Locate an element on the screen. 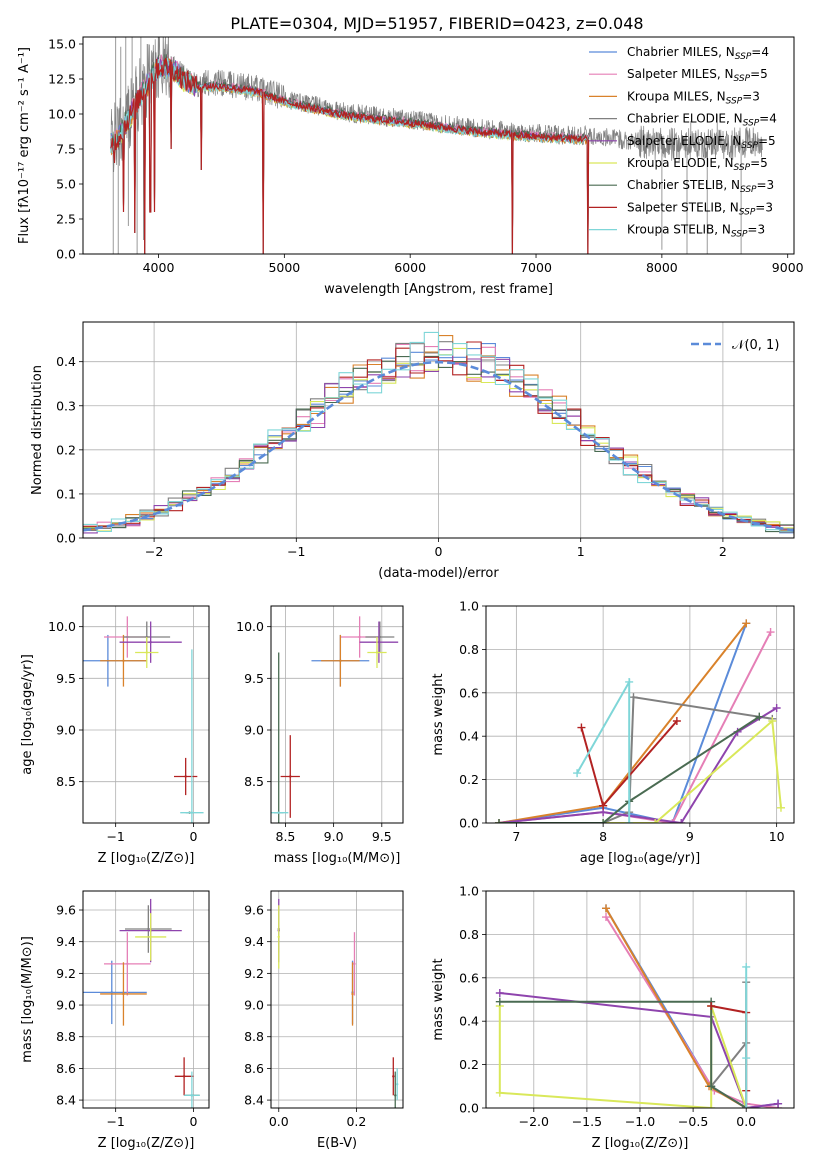 This screenshot has height=1170, width=819. x-tick-label: 8.5 is located at coordinates (286, 836).